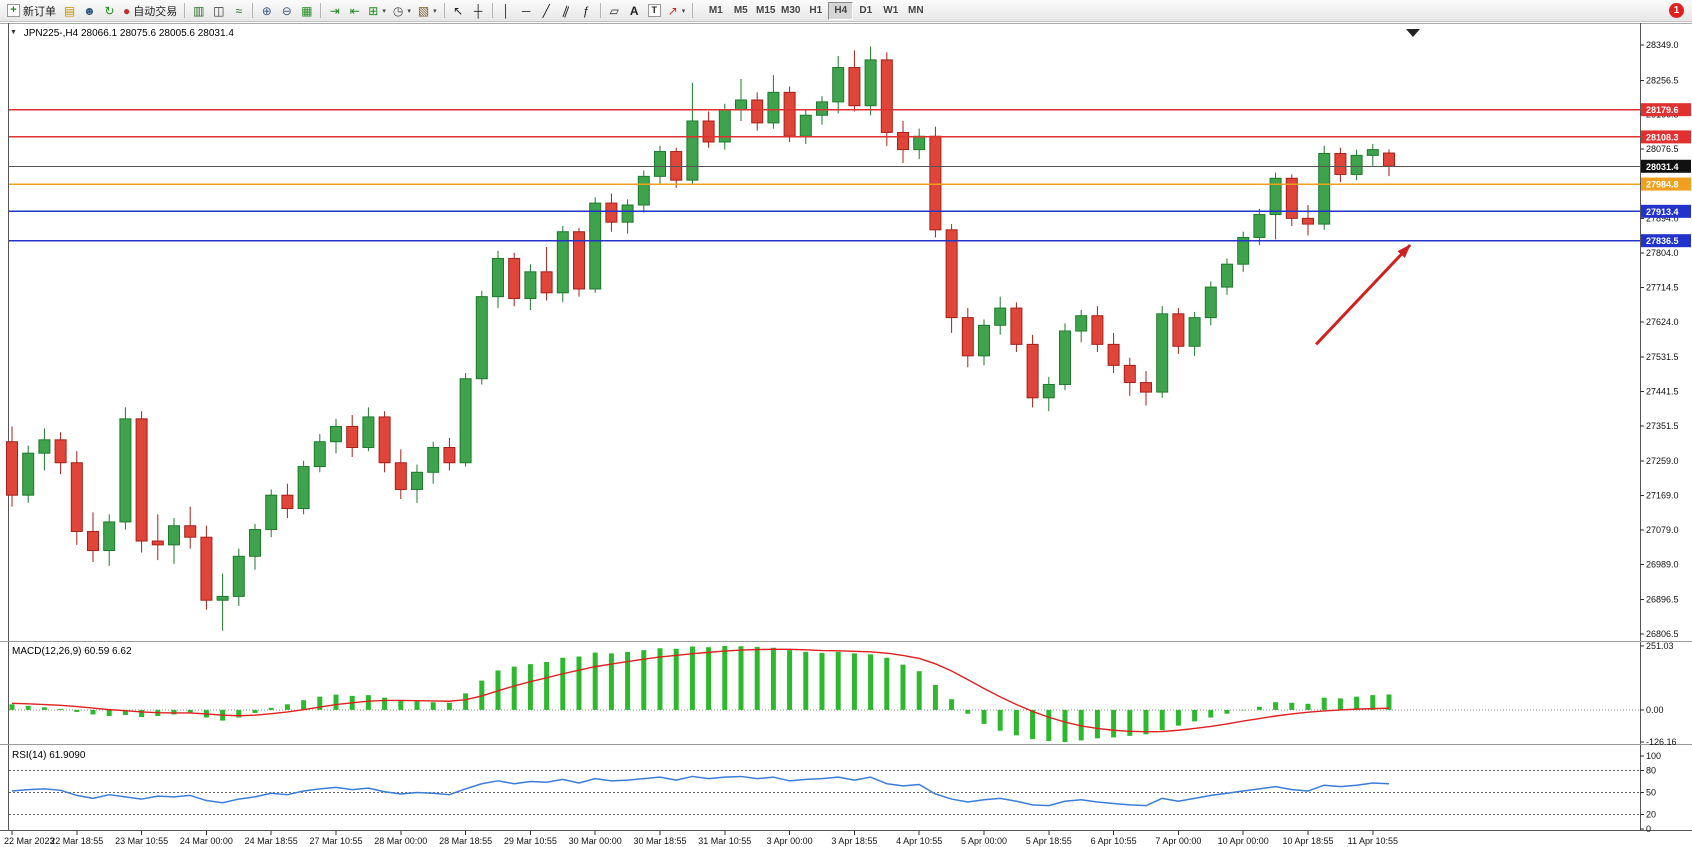 The image size is (1692, 847). I want to click on timeframe-d1-button: D1, so click(866, 10).